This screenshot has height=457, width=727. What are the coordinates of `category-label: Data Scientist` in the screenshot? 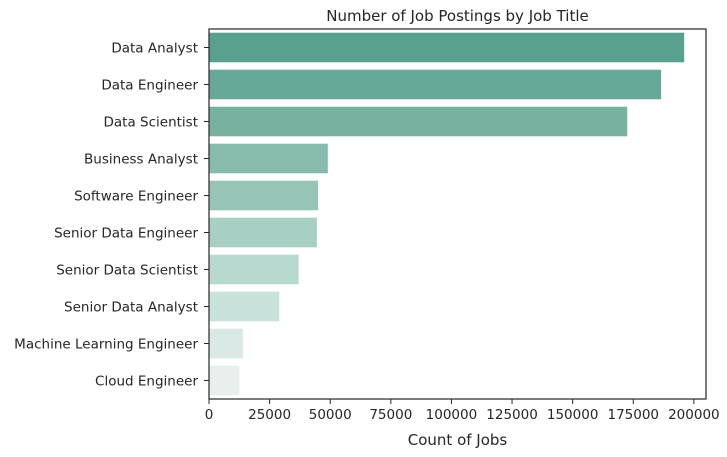 It's located at (151, 123).